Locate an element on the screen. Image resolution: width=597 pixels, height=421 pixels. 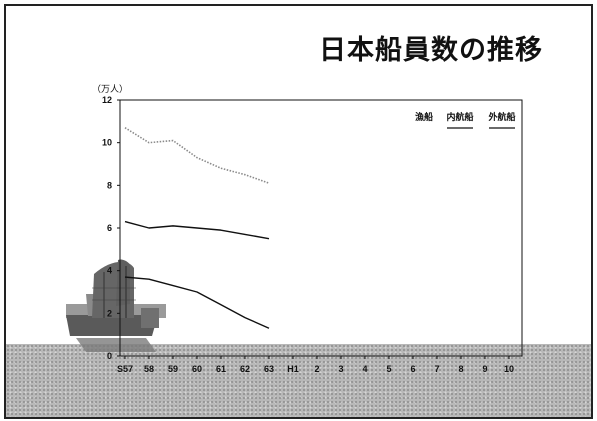
junk-ship-illustration is located at coordinates (116, 305).